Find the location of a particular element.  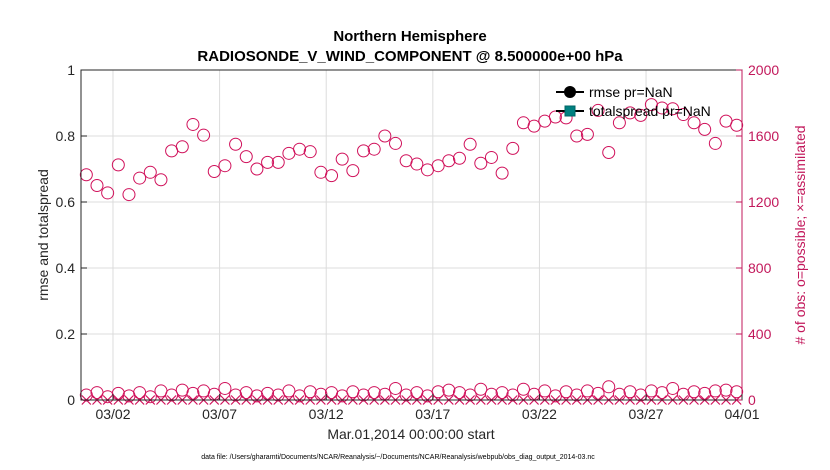

y-left-tick-label: 0.2 is located at coordinates (66, 334).